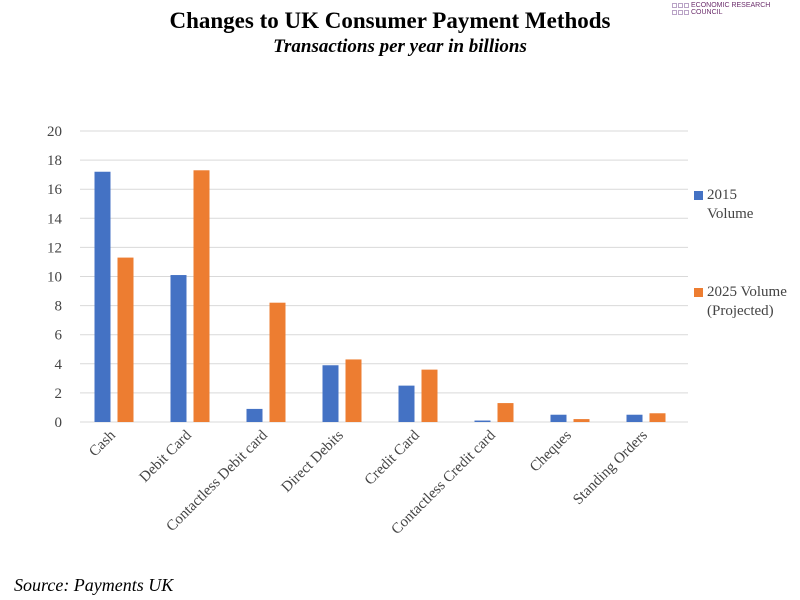  I want to click on x-tick-label: Direct Debits, so click(313, 461).